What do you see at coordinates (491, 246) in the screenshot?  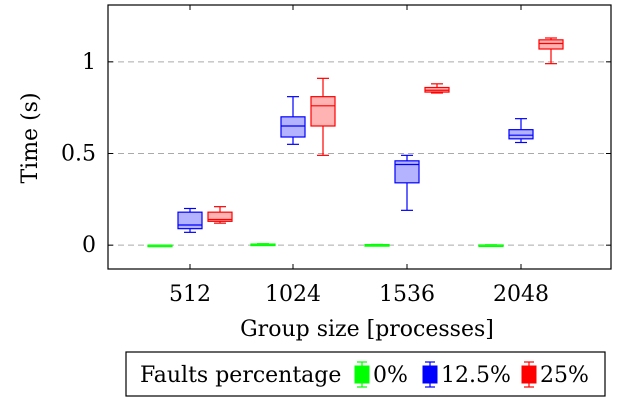 I see `box-0pct-2048` at bounding box center [491, 246].